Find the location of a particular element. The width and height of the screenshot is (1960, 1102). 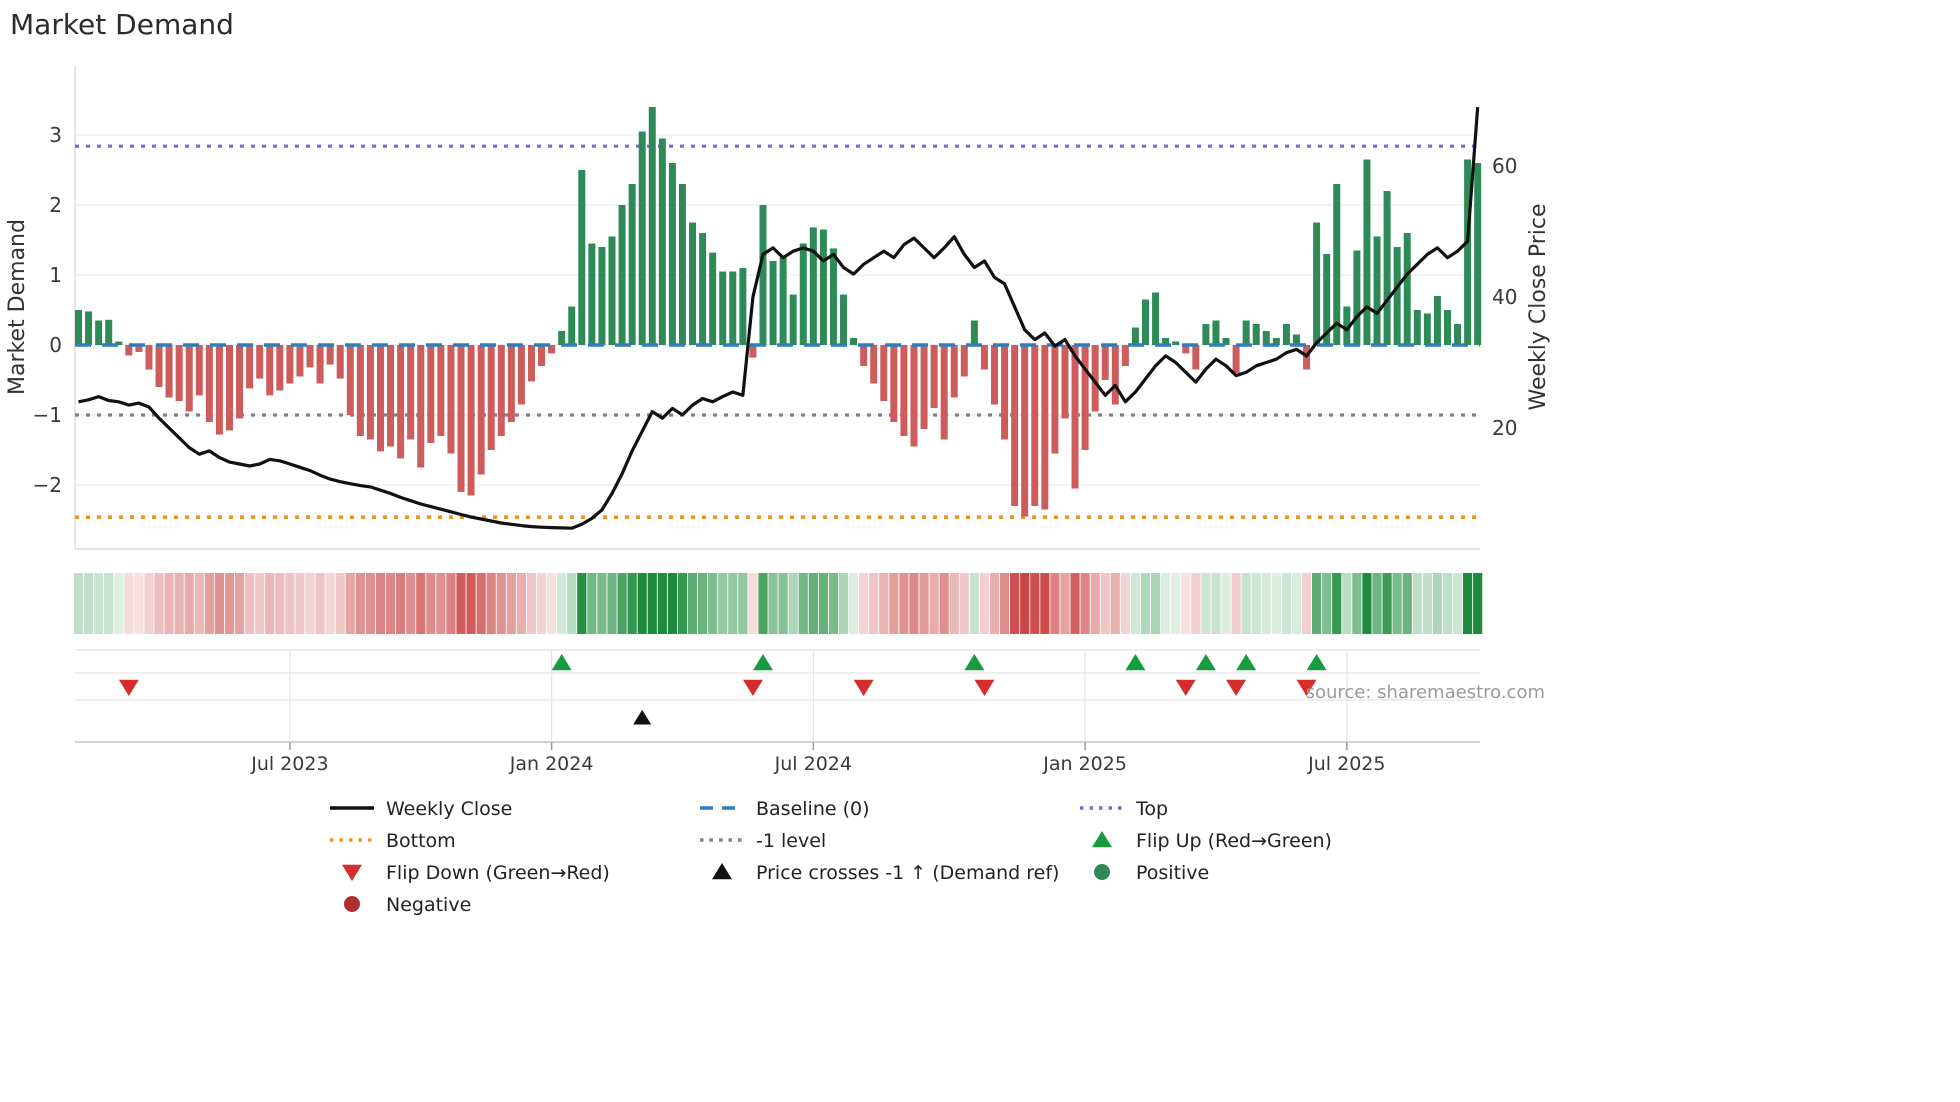

svg-text: Jan 2025 is located at coordinates (1084, 764).